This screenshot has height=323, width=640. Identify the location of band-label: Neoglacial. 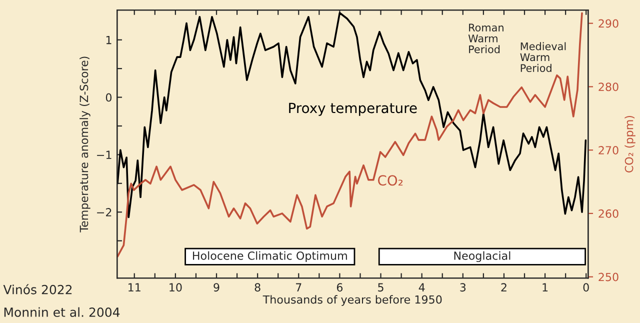
(482, 256).